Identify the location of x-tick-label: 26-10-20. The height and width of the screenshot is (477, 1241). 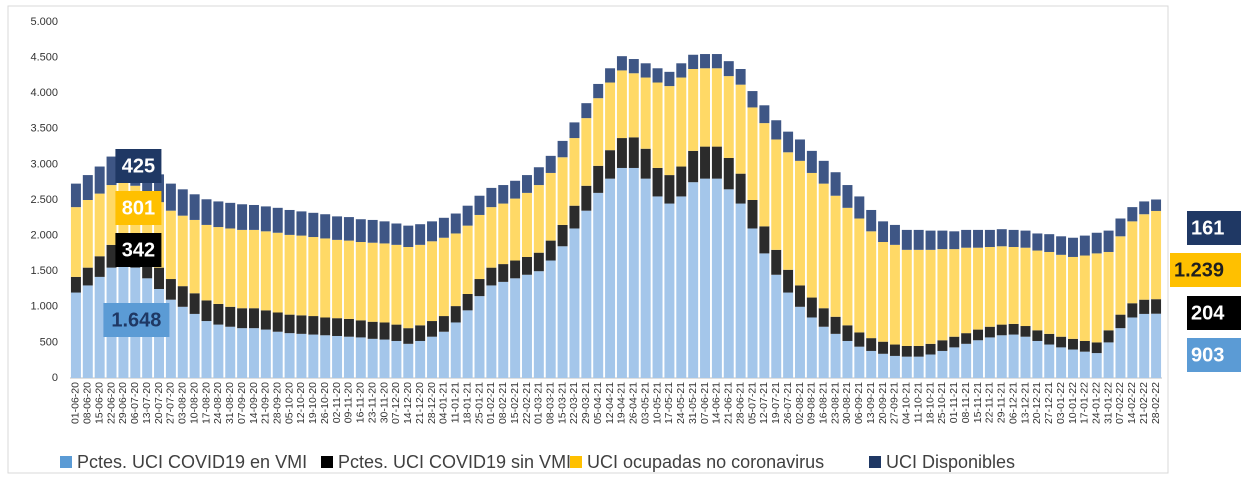
(325, 403).